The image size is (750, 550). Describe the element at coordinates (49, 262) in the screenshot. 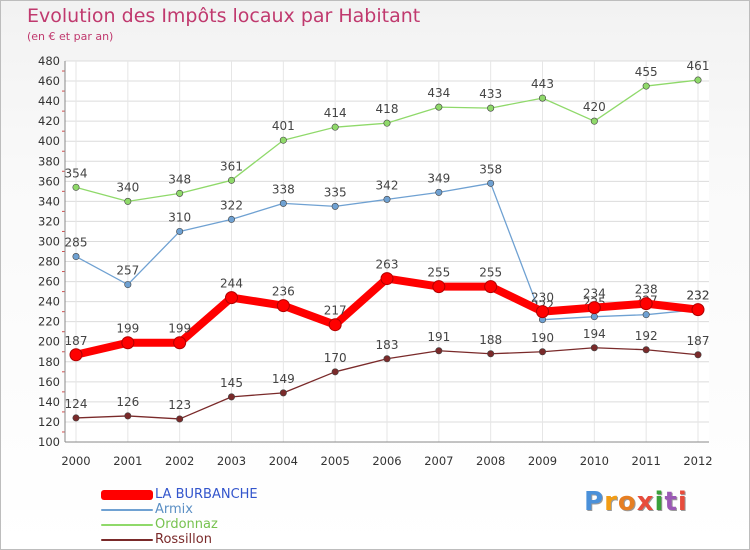

I see `y-tick-label: 280` at that location.